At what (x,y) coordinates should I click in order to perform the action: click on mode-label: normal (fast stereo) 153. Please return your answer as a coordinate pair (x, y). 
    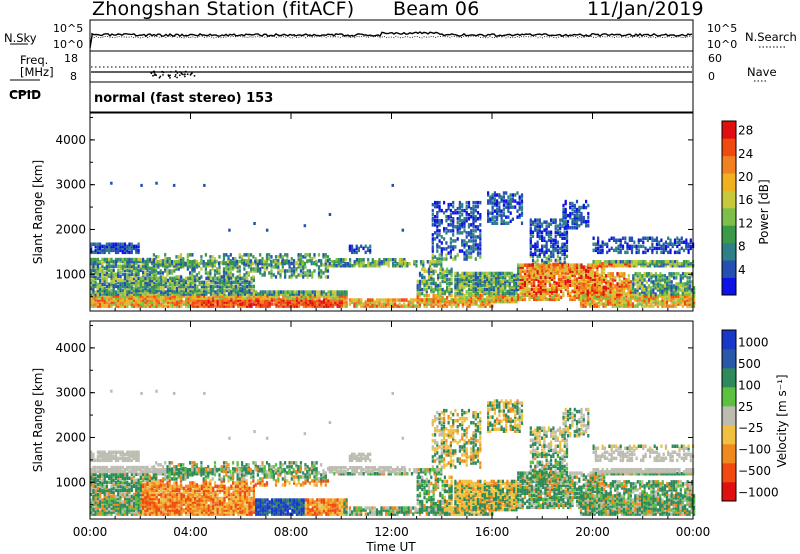
    Looking at the image, I should click on (184, 98).